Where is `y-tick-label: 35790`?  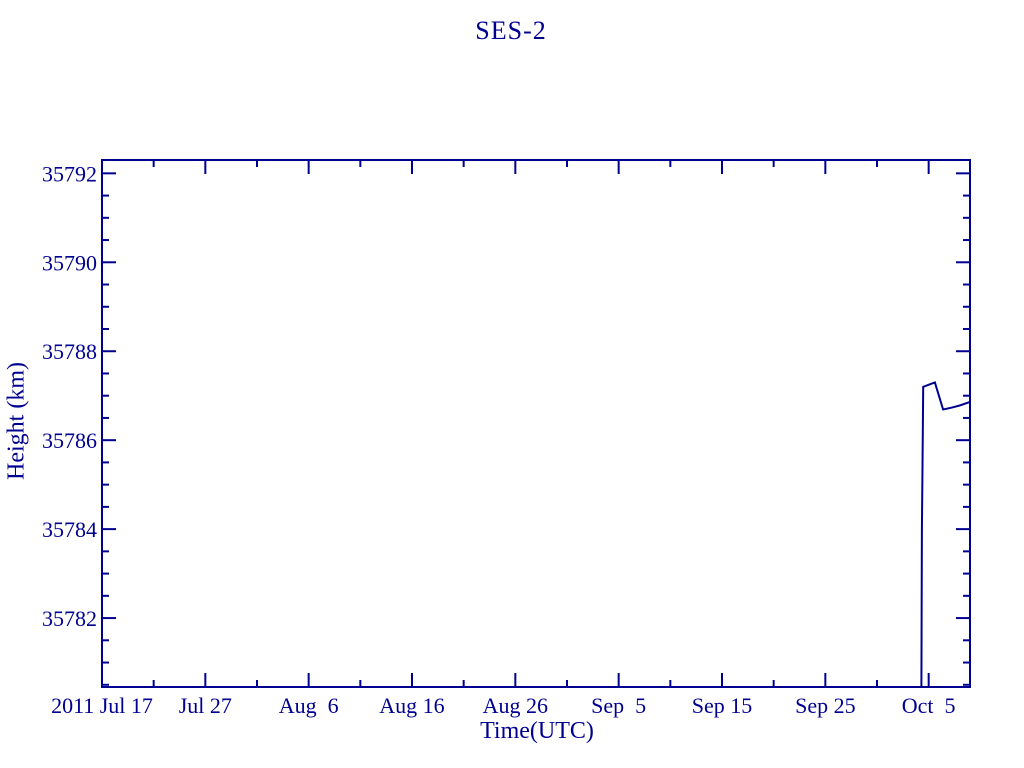 y-tick-label: 35790 is located at coordinates (69, 262).